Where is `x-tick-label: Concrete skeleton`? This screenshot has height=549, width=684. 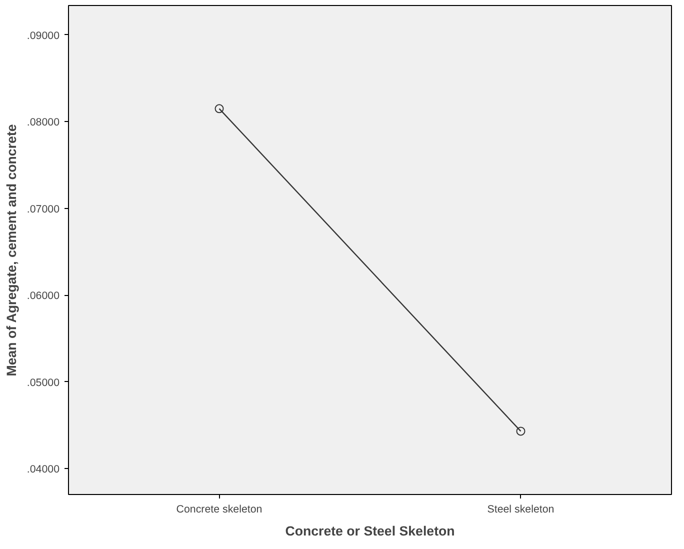
x-tick-label: Concrete skeleton is located at coordinates (219, 510).